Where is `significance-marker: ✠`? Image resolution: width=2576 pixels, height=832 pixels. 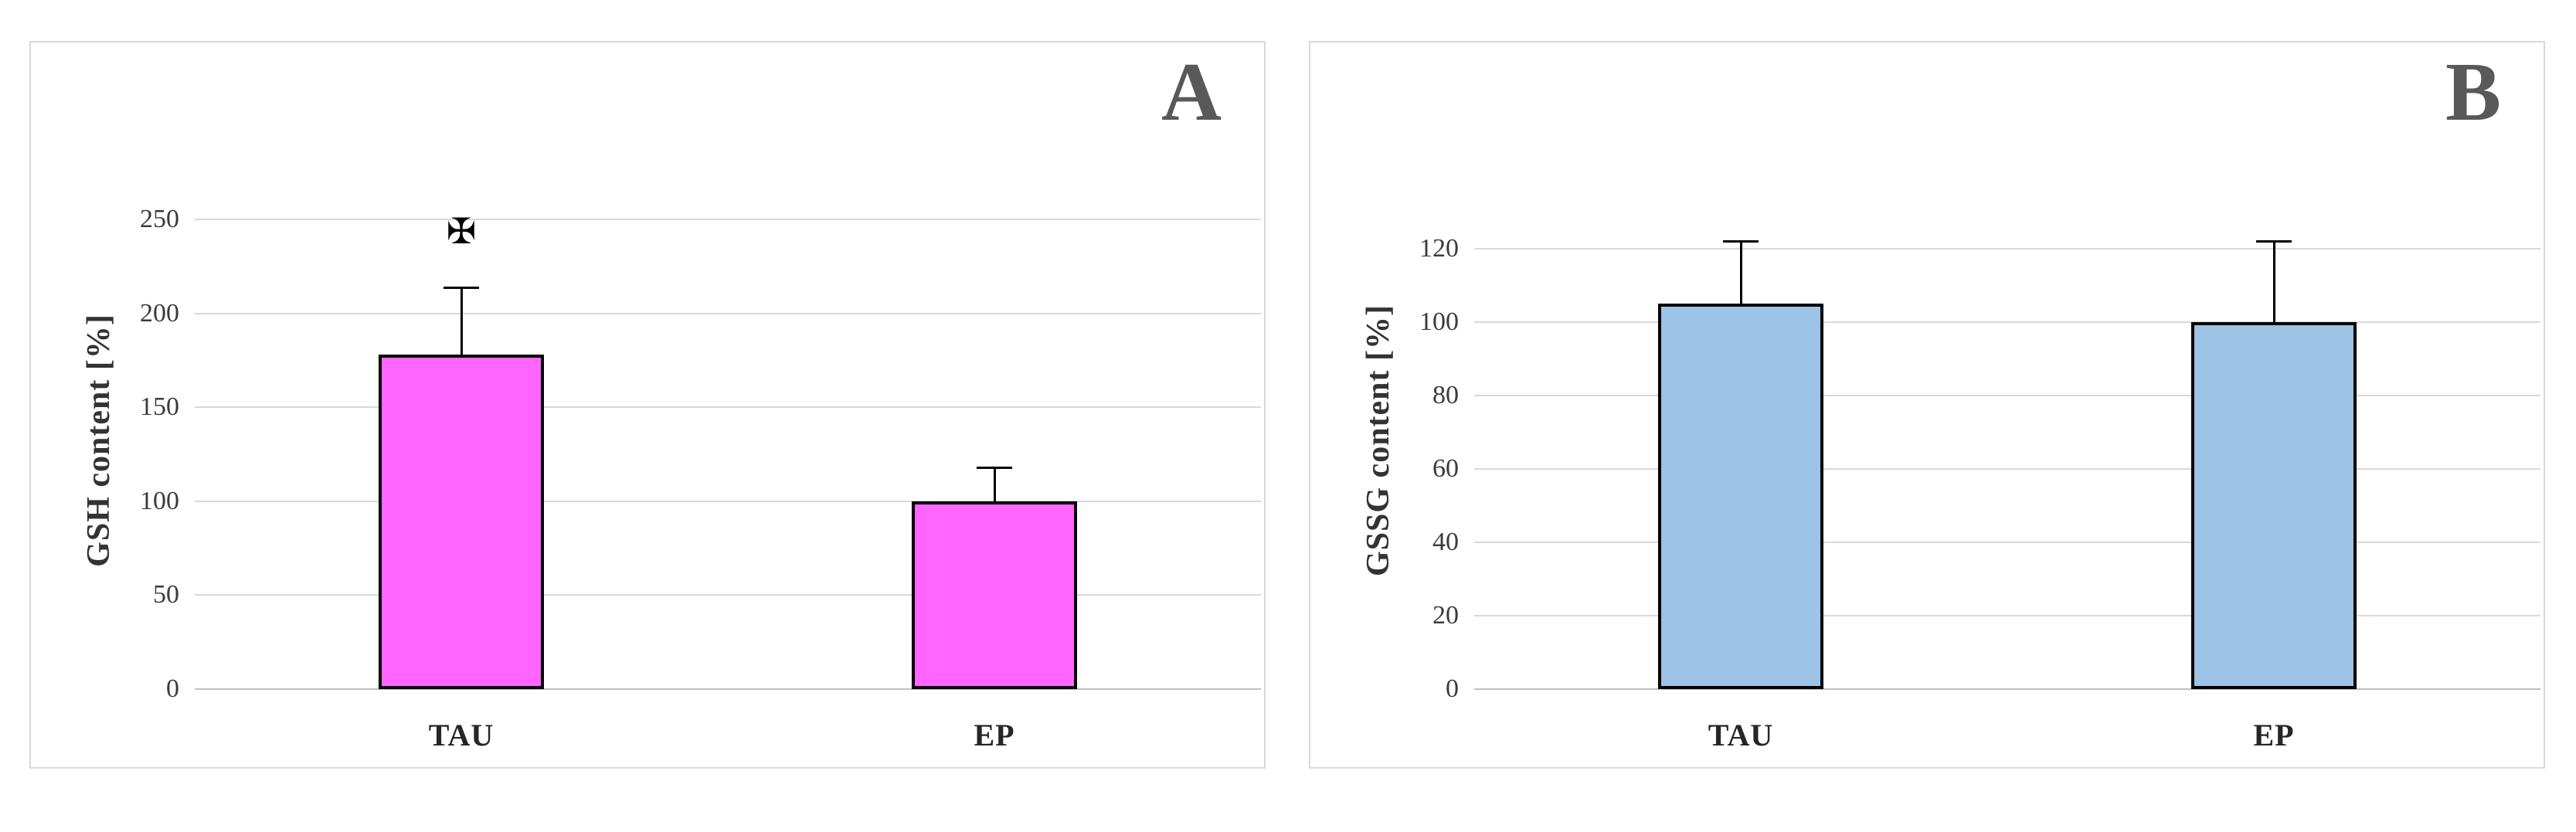
significance-marker: ✠ is located at coordinates (461, 232).